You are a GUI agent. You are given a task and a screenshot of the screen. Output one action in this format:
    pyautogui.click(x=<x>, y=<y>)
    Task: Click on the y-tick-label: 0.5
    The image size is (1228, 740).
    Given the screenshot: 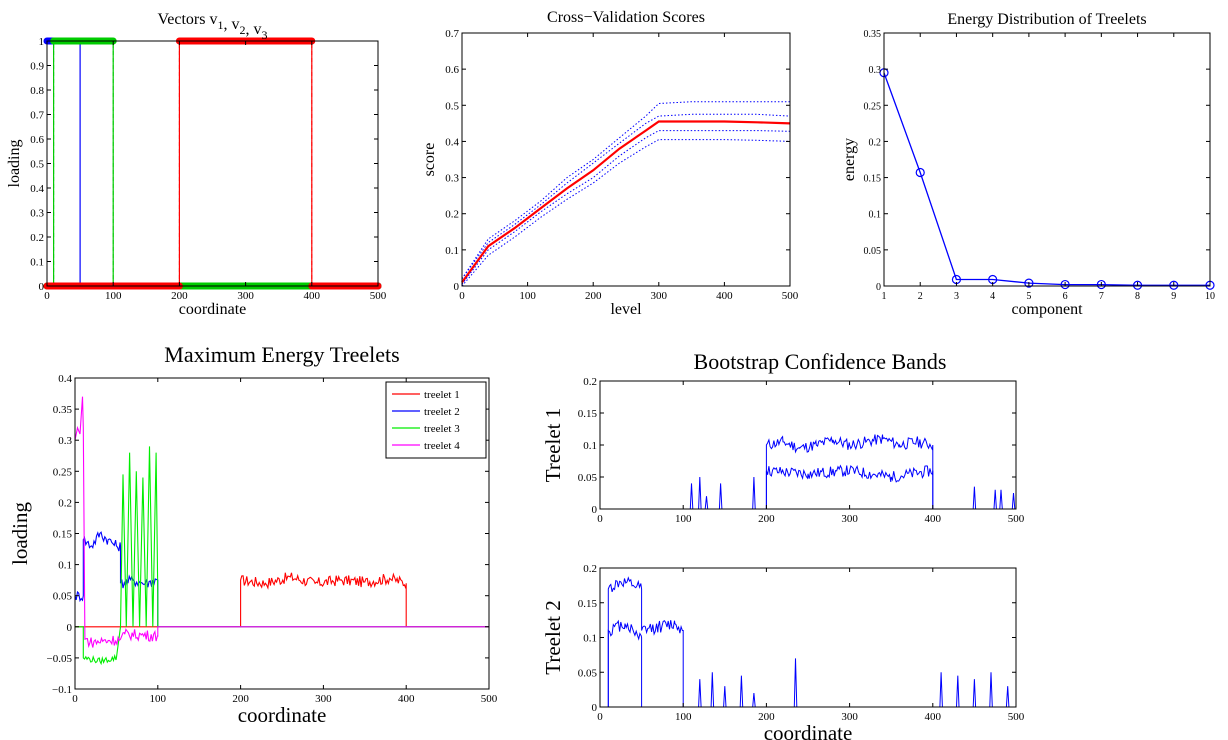 What is the action you would take?
    pyautogui.click(x=37, y=165)
    